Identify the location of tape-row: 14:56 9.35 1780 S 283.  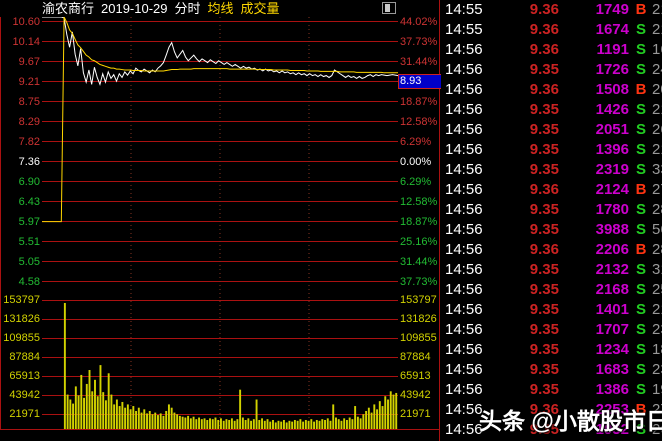
(551, 210).